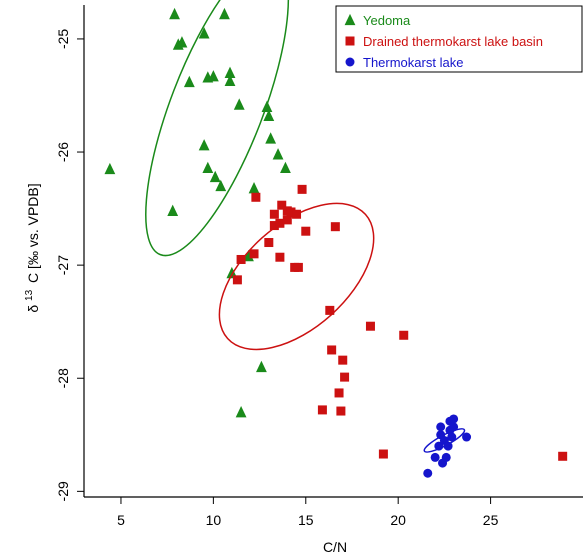 The image size is (583, 560). I want to click on y-tick-label: -29, so click(63, 491).